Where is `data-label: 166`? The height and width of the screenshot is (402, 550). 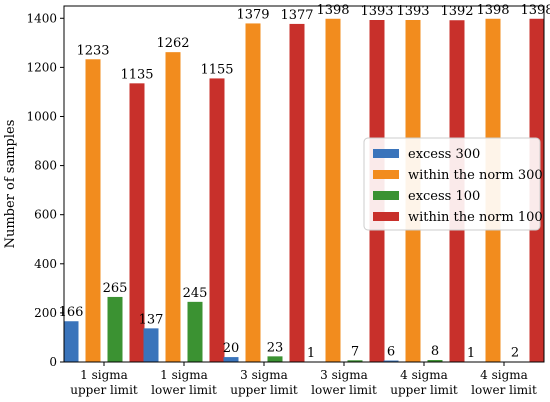 data-label: 166 is located at coordinates (71, 312).